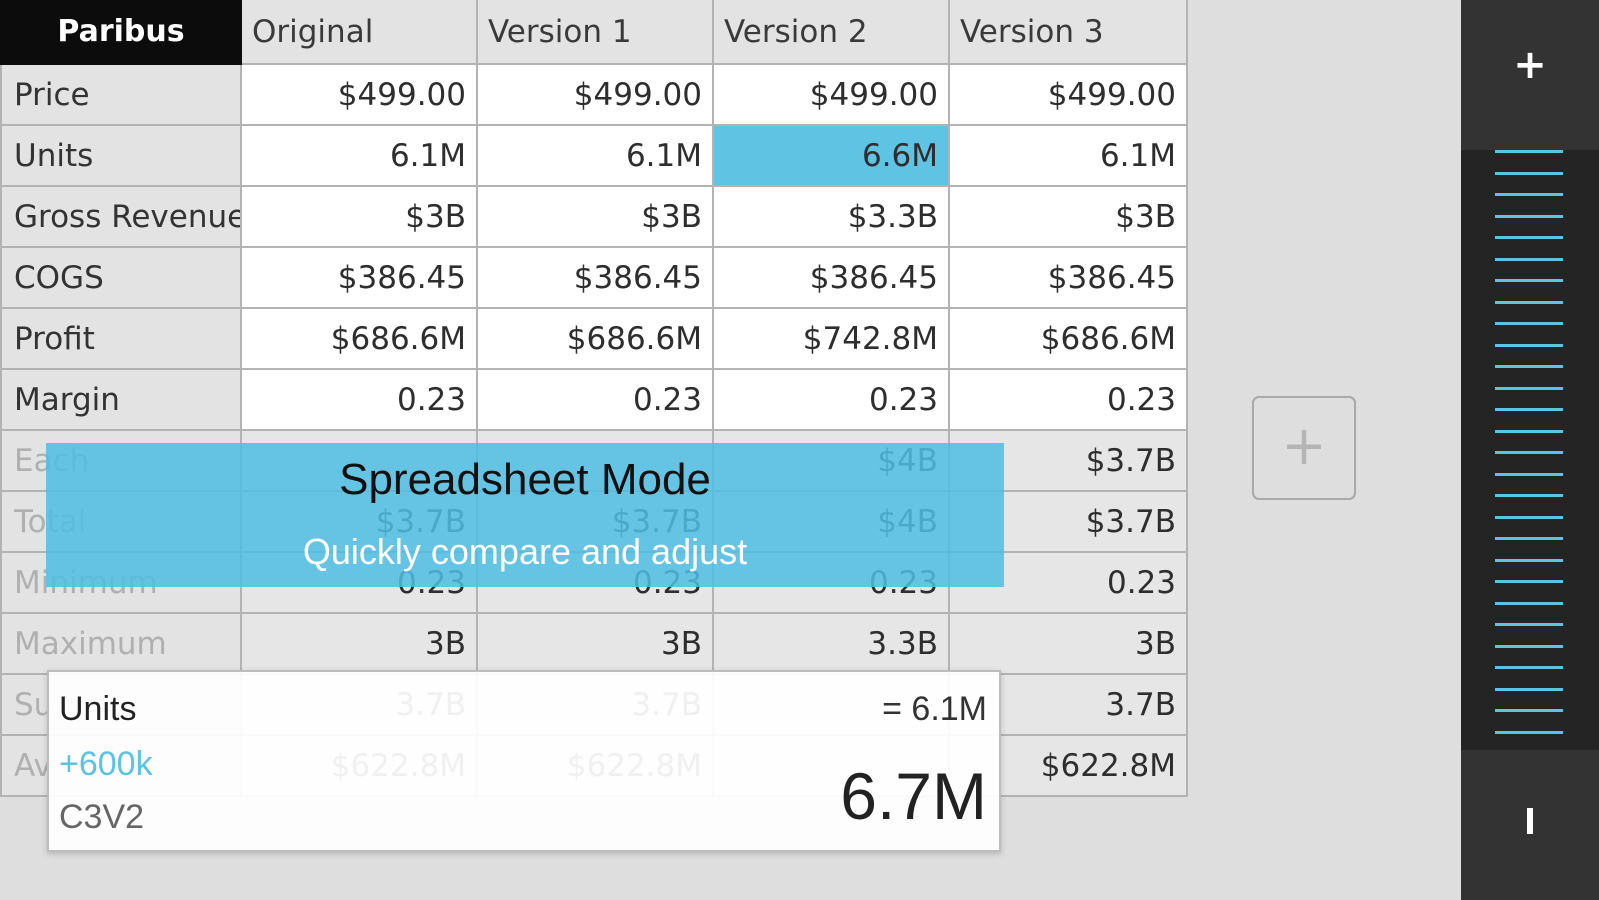 The height and width of the screenshot is (900, 1599). What do you see at coordinates (121, 643) in the screenshot?
I see `row-label: Maximum` at bounding box center [121, 643].